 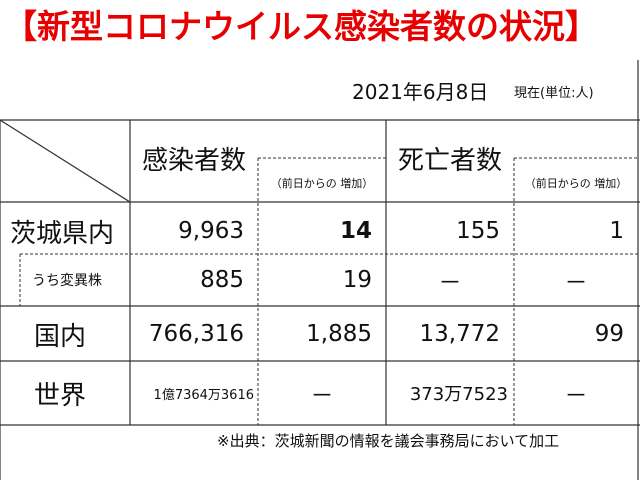 I want to click on ibaraki-infected: 9,963, so click(x=211, y=231).